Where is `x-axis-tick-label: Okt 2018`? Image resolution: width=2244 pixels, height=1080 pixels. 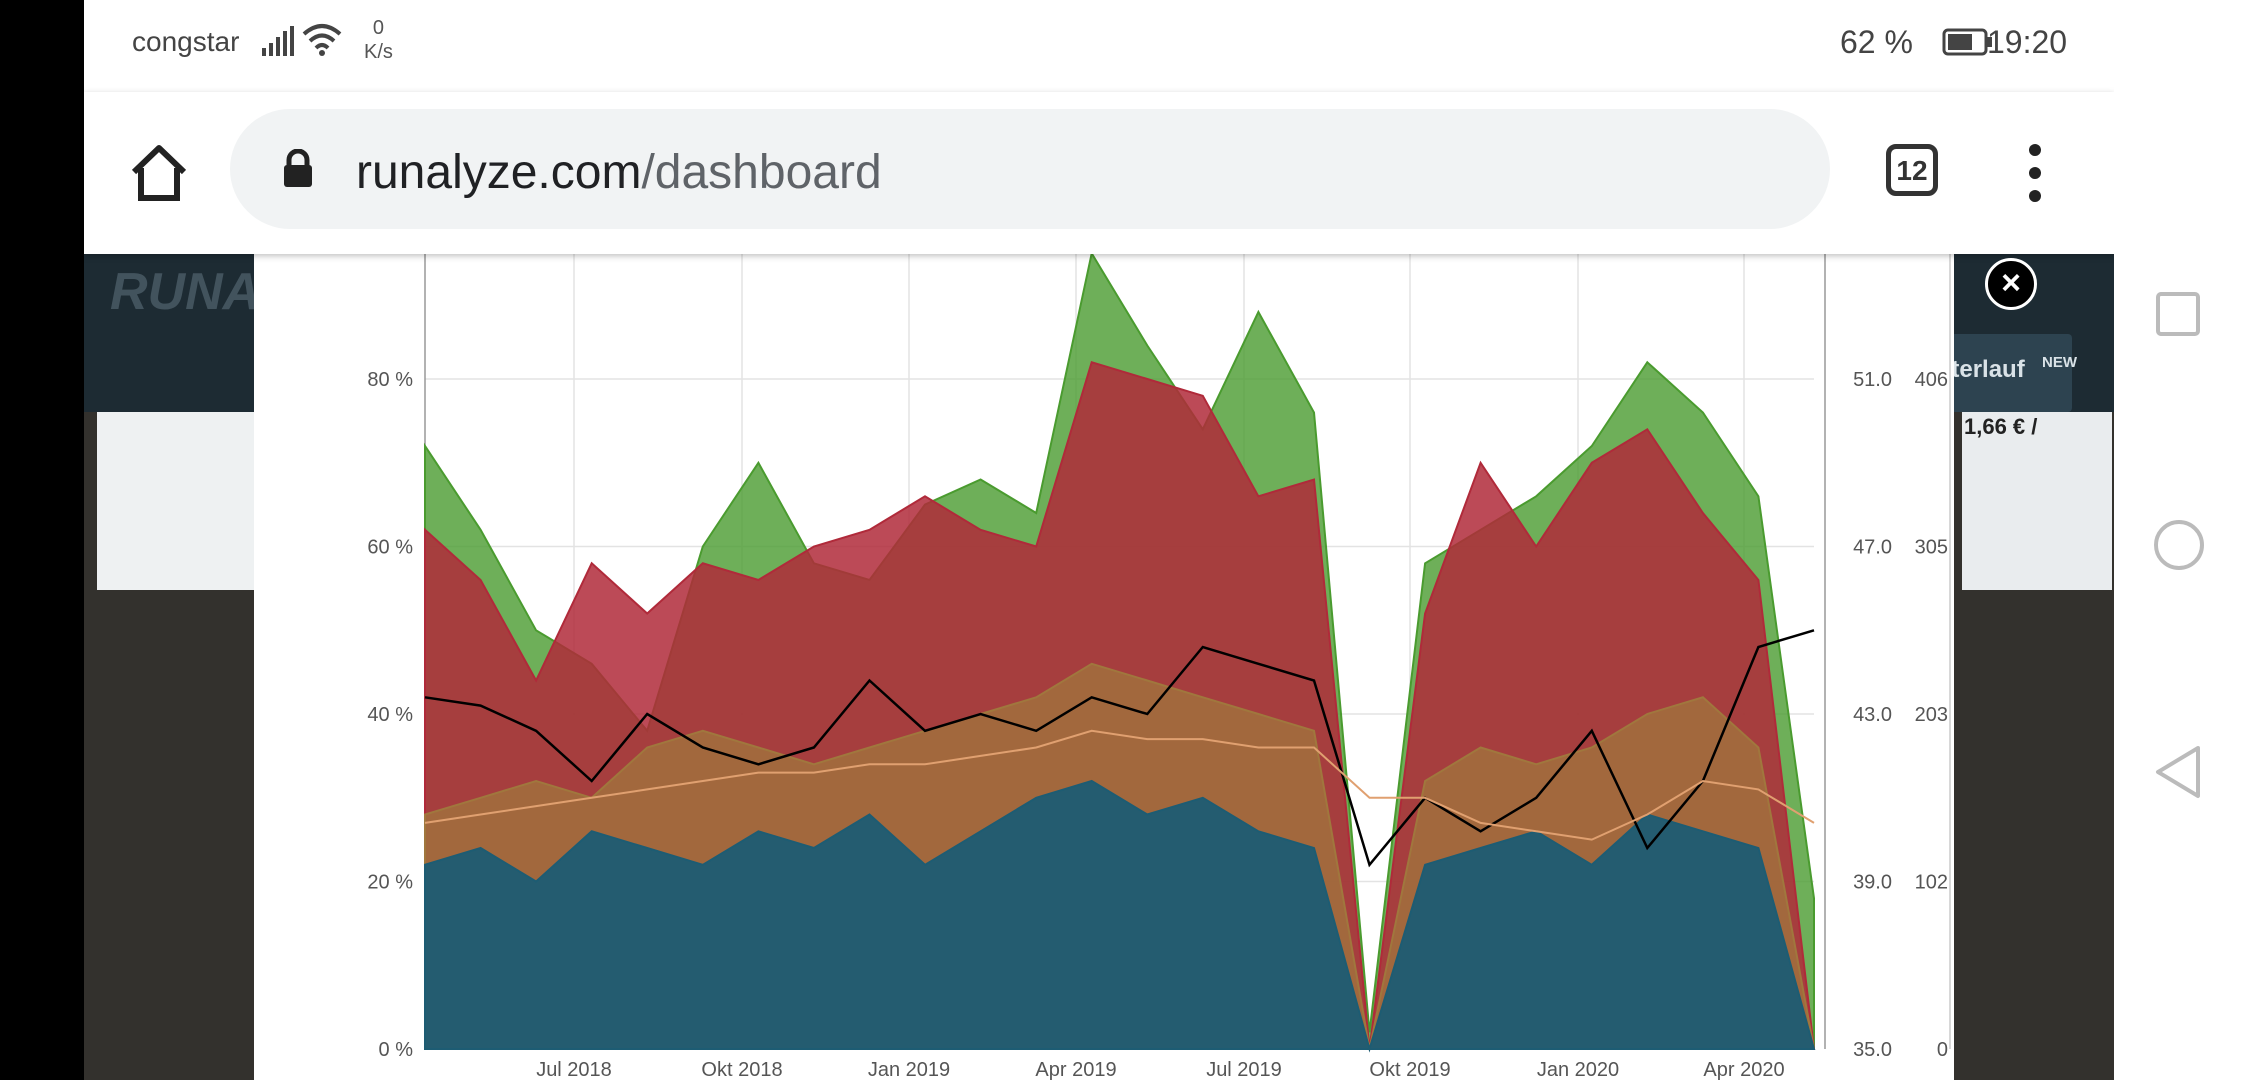 x-axis-tick-label: Okt 2018 is located at coordinates (741, 1069).